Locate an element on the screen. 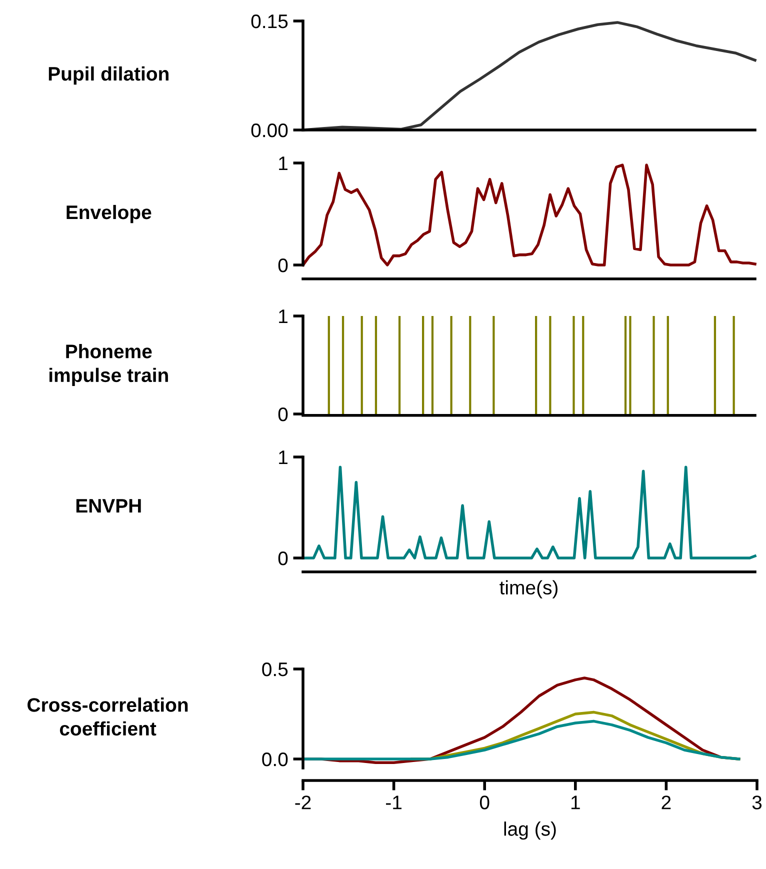  y-axis-title: Phoneme impulse train is located at coordinates (108, 365).